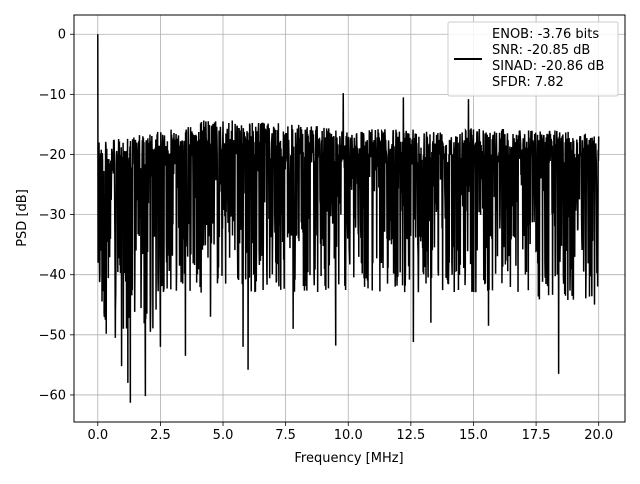  I want to click on x-tick-label-6: 15.0, so click(473, 435).